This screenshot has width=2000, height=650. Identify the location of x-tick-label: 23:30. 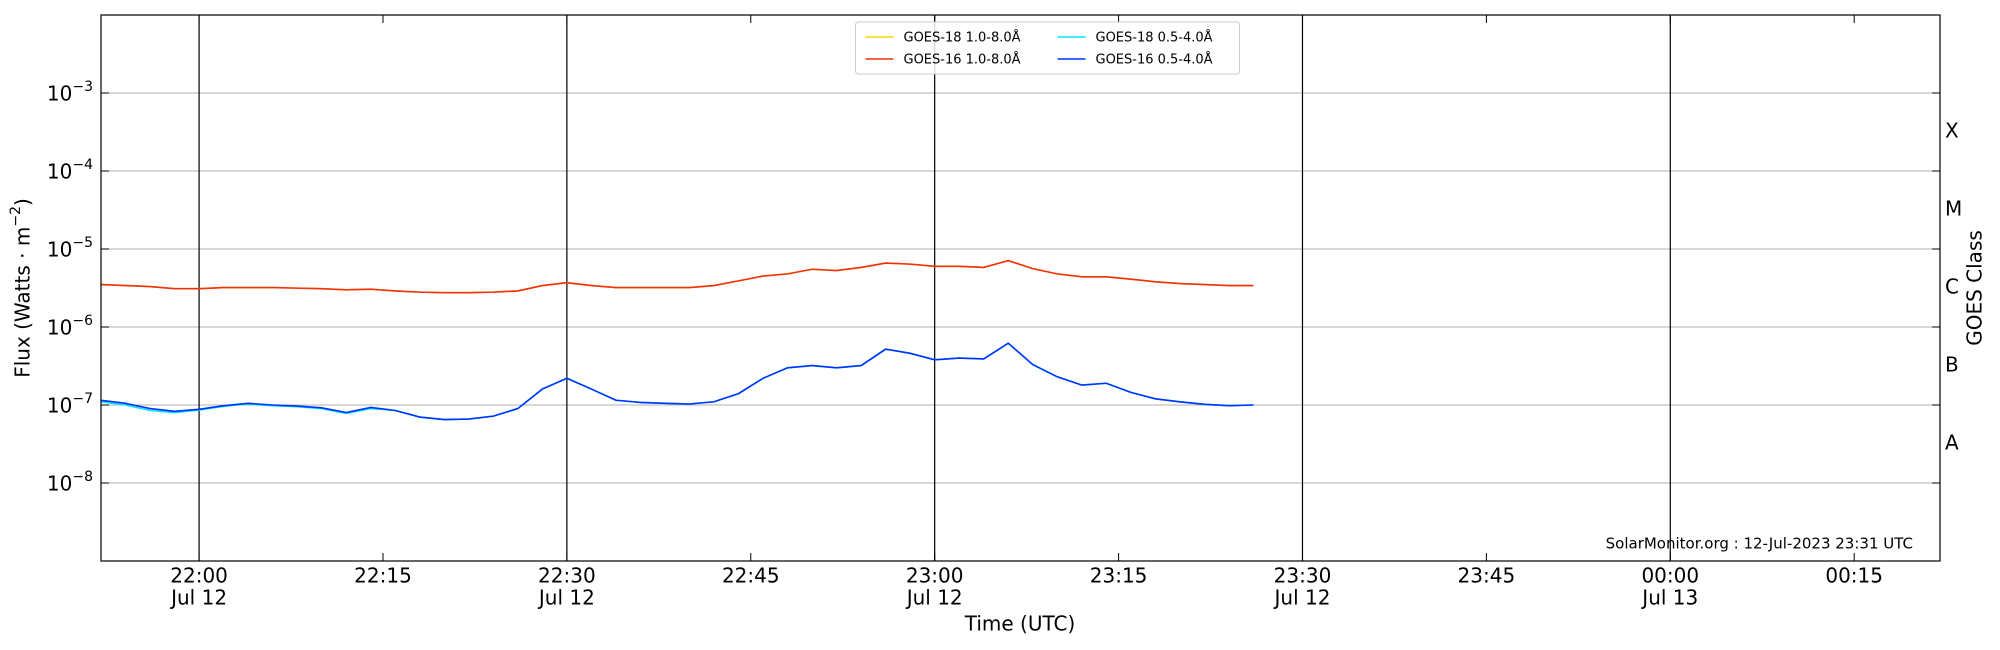
(1303, 576).